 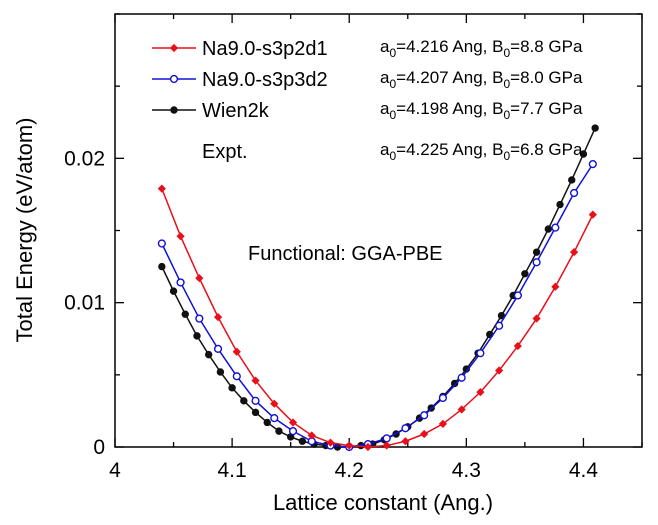 I want to click on y-axis-title: Total Energy (eV/atom), so click(x=24, y=230).